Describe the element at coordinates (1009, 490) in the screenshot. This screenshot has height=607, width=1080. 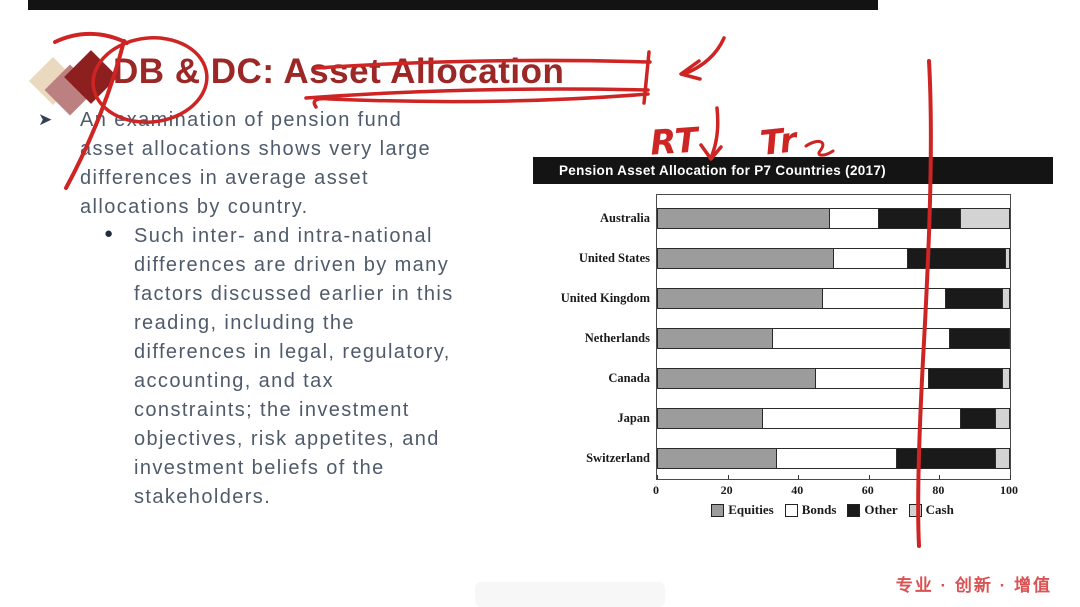
I see `x-tick-label: 100` at that location.